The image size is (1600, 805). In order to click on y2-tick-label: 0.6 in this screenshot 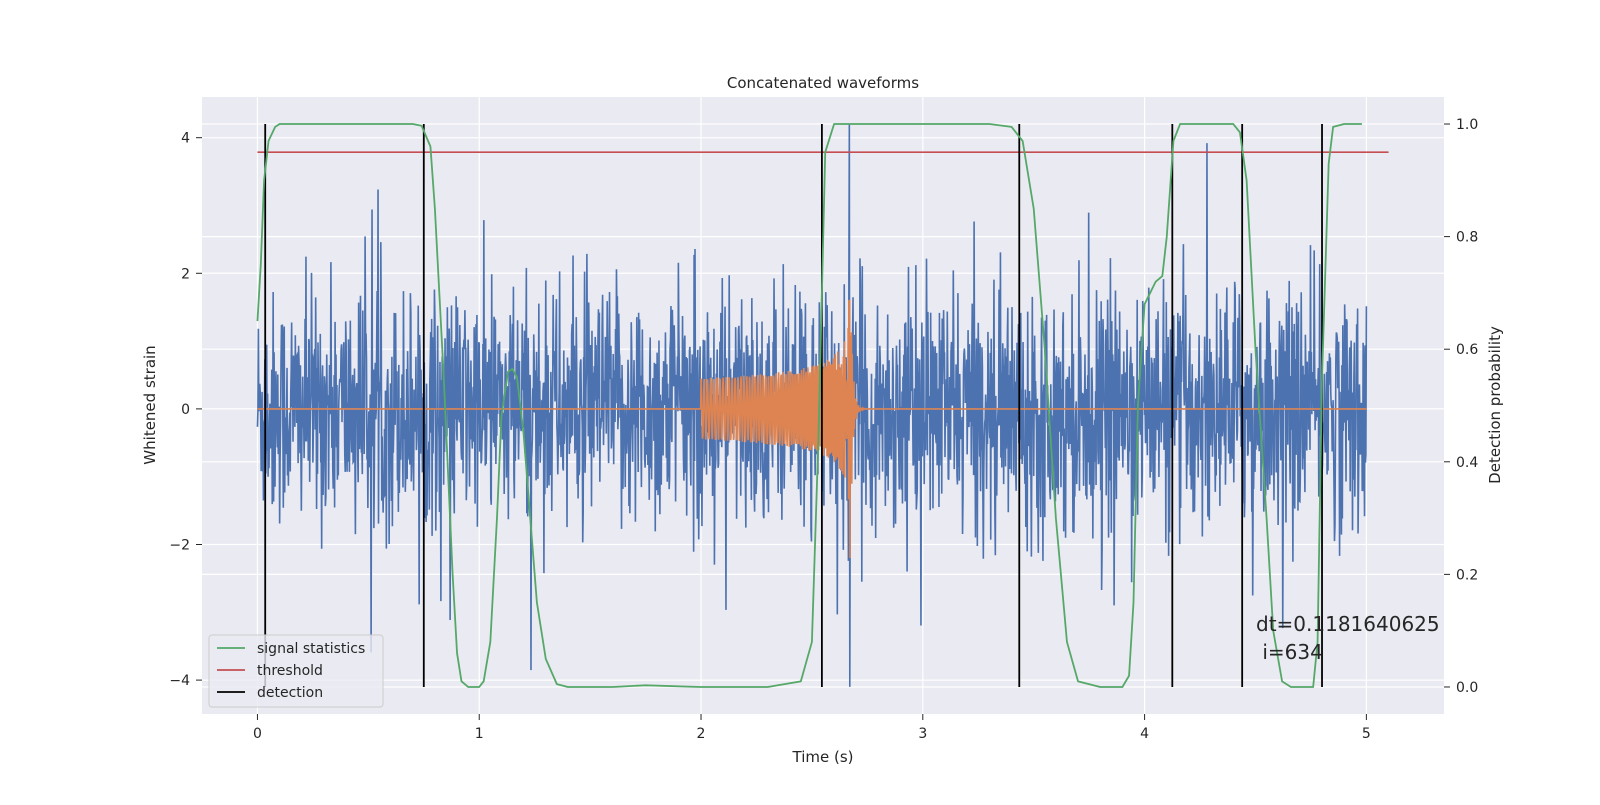, I will do `click(1467, 350)`.